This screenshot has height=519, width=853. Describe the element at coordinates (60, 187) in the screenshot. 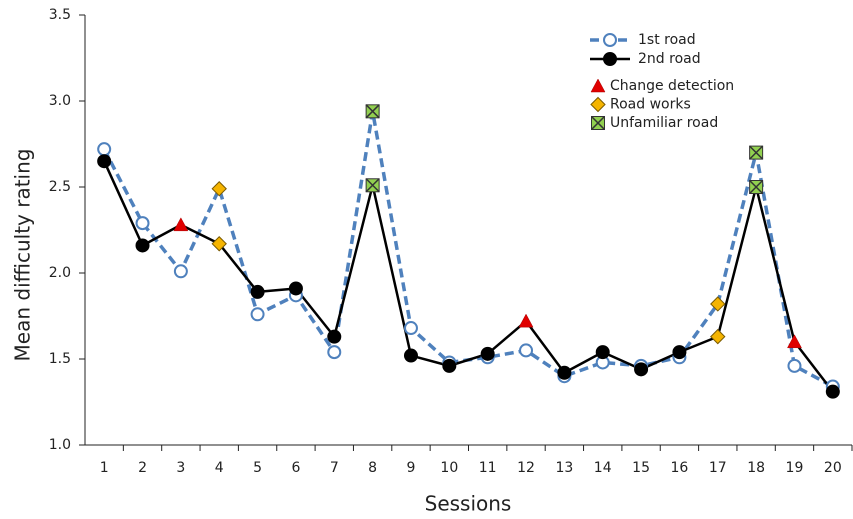

I see `y-tick-label: 2.5` at that location.